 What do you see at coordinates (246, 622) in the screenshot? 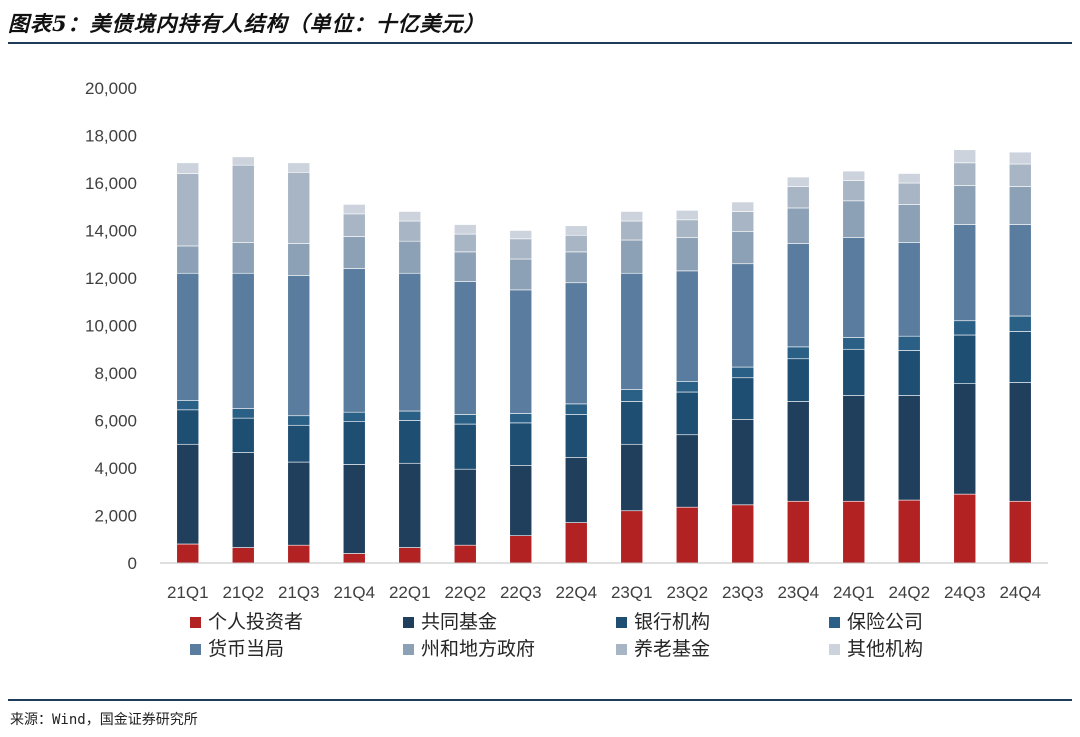
I see `legend-item: 个人投资者` at bounding box center [246, 622].